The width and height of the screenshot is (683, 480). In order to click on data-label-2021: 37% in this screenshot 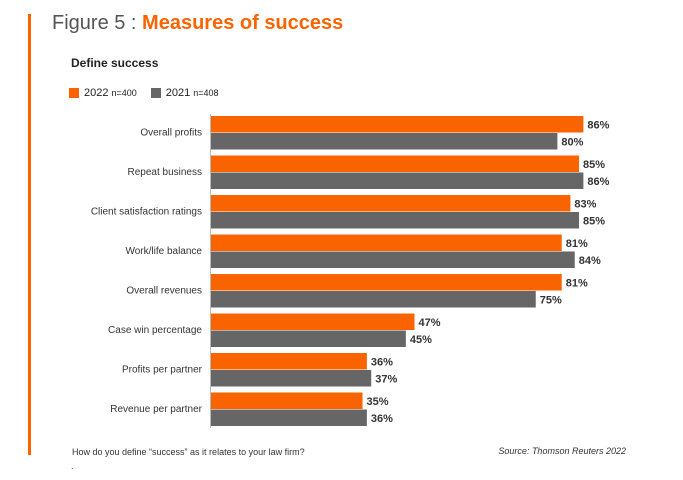, I will do `click(386, 379)`.